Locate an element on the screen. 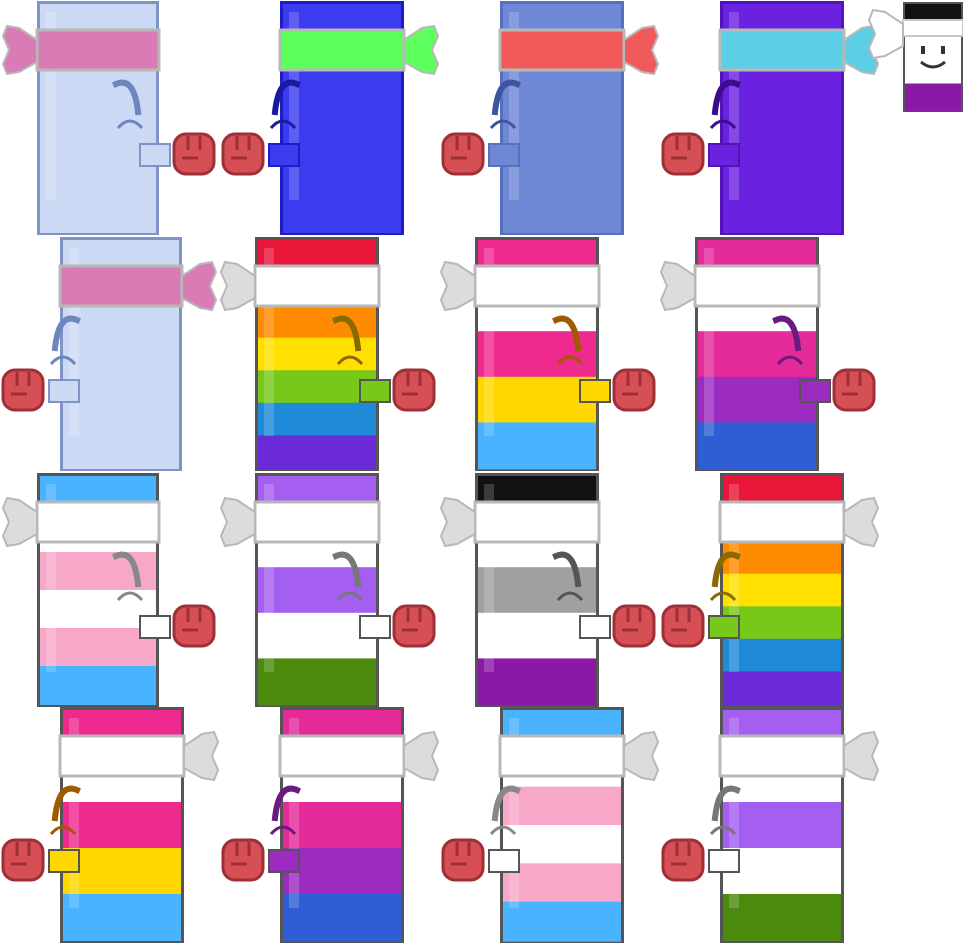 Image resolution: width=963 pixels, height=944 pixels. sprite-asexual-pride is located at coordinates (547, 590).